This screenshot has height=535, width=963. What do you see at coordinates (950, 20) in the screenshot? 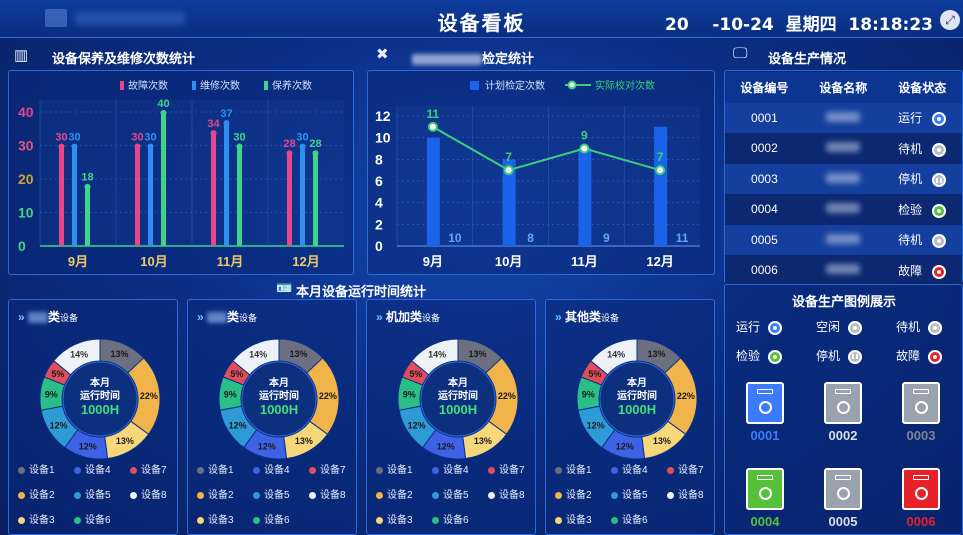
I see `expand-icon: ⤢` at bounding box center [950, 20].